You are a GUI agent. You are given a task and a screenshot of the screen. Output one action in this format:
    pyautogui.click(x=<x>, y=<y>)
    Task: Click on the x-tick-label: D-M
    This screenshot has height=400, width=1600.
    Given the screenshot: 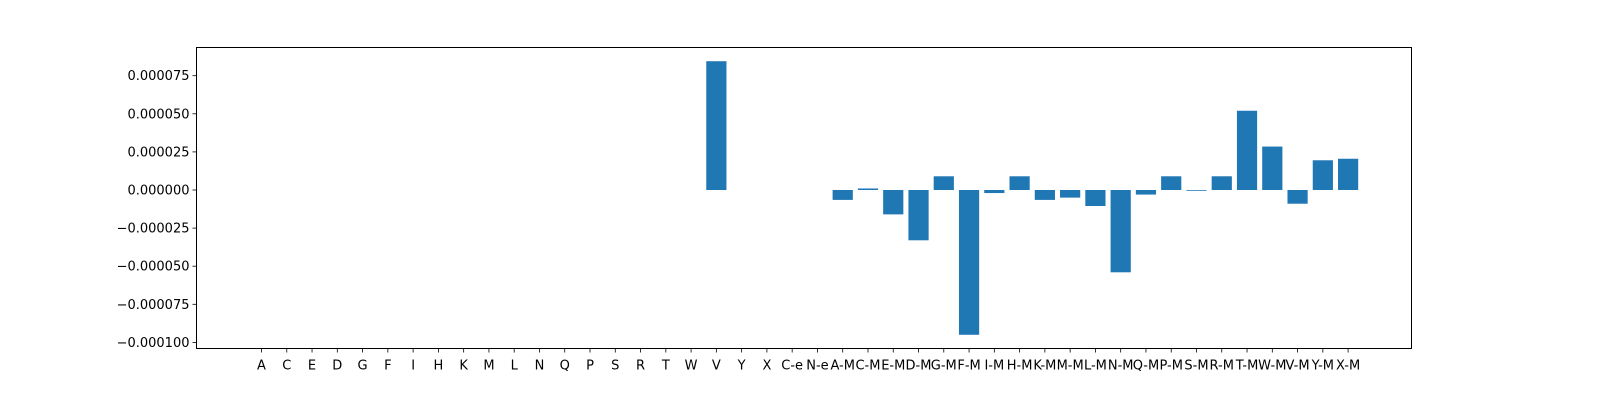 What is the action you would take?
    pyautogui.click(x=919, y=366)
    